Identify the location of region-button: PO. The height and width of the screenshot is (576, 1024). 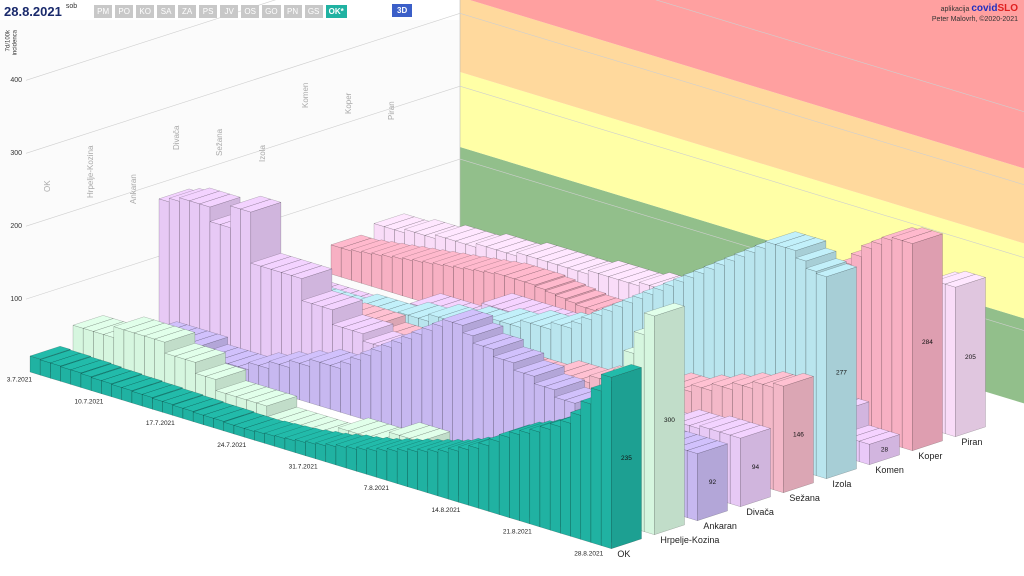
(124, 11).